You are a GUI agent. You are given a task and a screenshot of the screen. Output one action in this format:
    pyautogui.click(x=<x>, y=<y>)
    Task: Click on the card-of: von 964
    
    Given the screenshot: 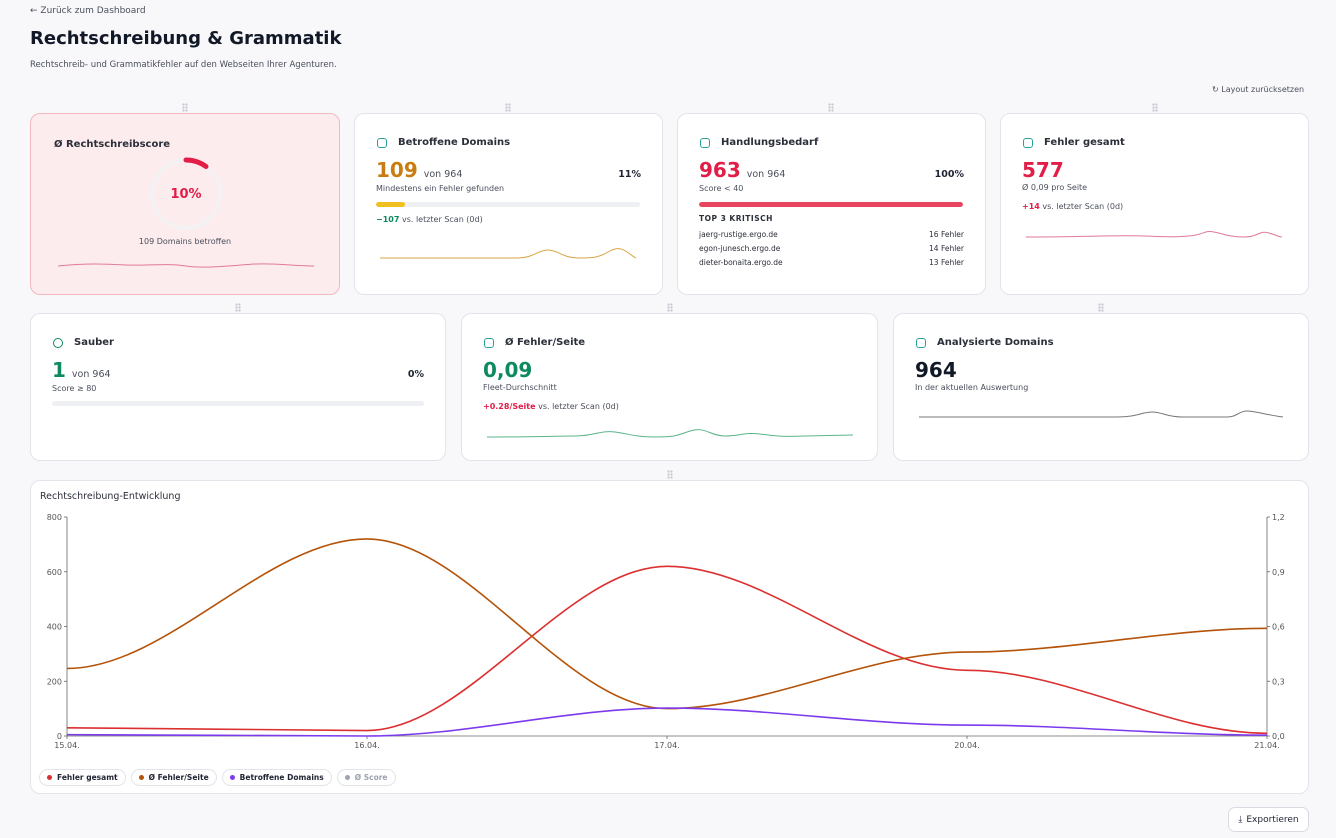 What is the action you would take?
    pyautogui.click(x=766, y=174)
    